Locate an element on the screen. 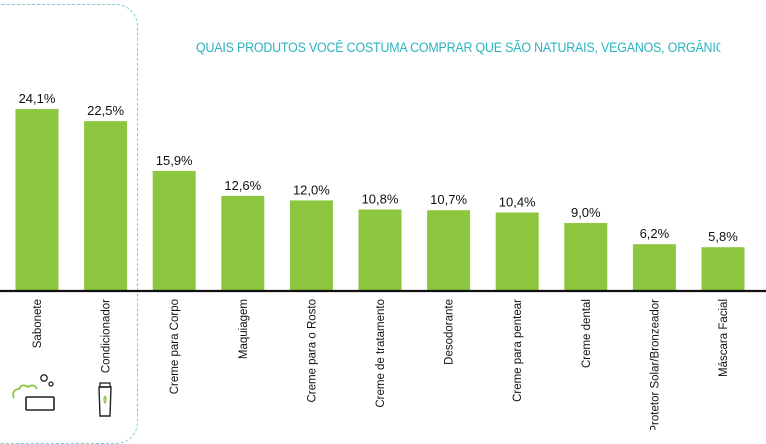  category-label-9: Creme dental is located at coordinates (587, 333).